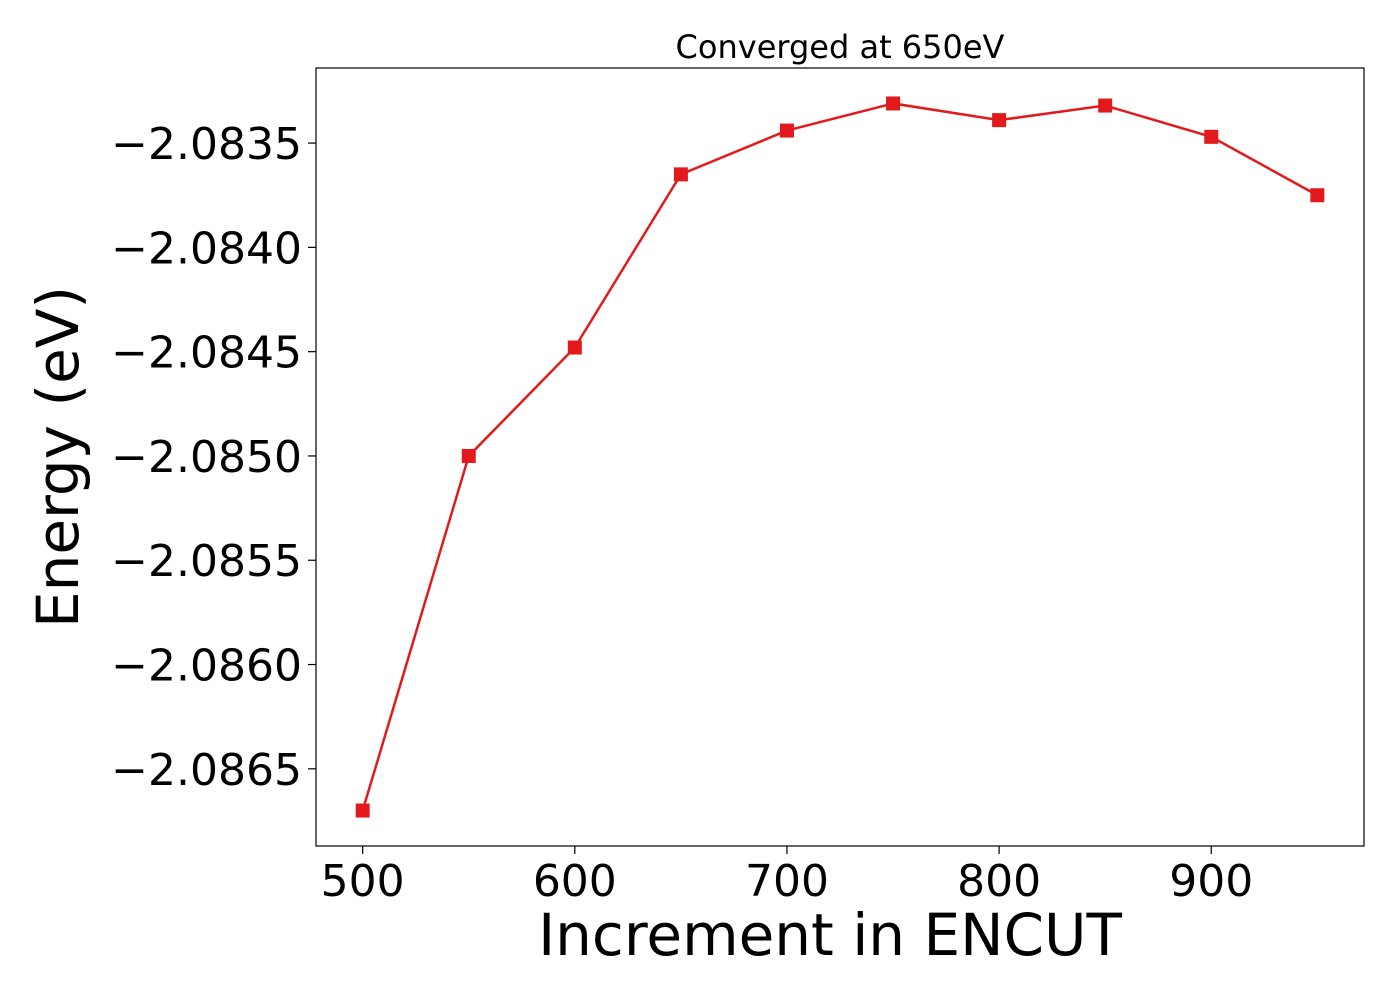 This screenshot has height=1000, width=1400. I want to click on y-tick-label: −2.0855, so click(206, 561).